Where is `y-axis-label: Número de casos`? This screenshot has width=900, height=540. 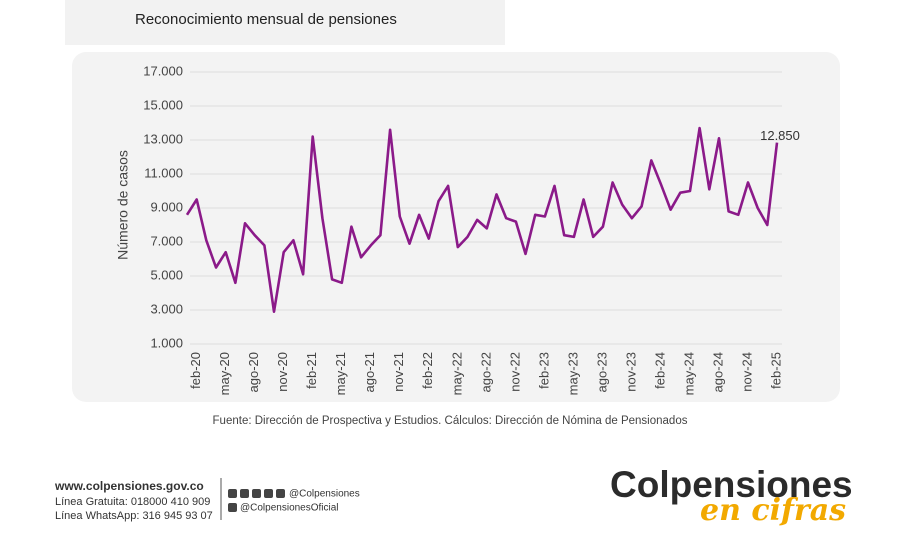
y-axis-label: Número de casos is located at coordinates (123, 205).